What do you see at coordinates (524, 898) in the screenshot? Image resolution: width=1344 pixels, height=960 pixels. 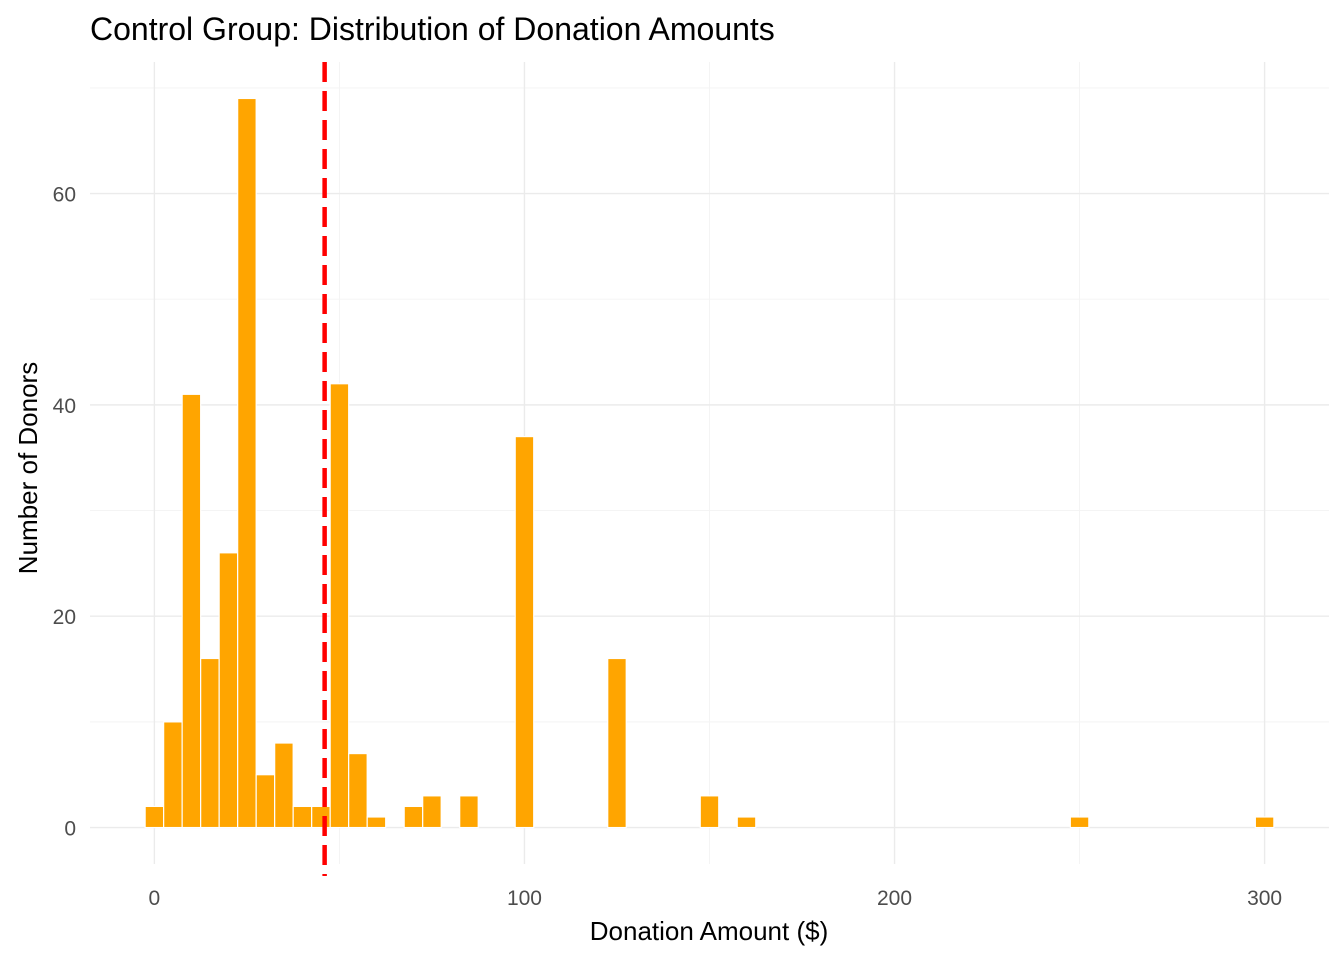 I see `x-tick-label: 100` at bounding box center [524, 898].